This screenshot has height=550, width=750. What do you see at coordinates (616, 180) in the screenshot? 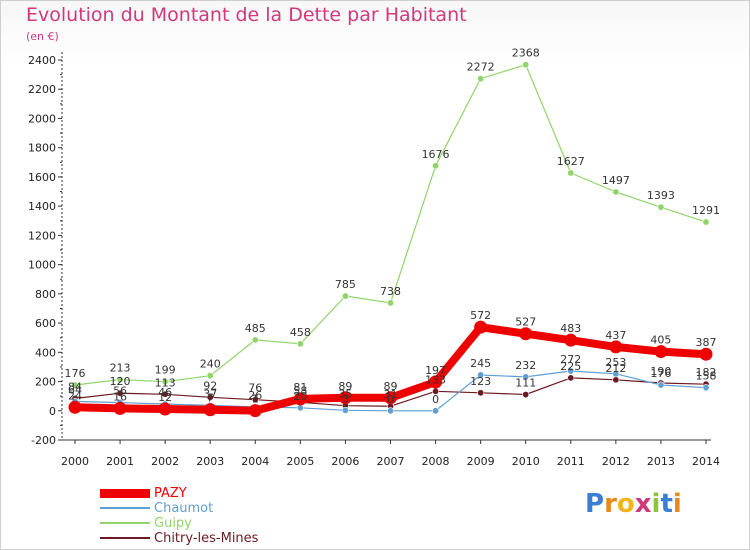
I see `data-label-guipy: 1497` at bounding box center [616, 180].